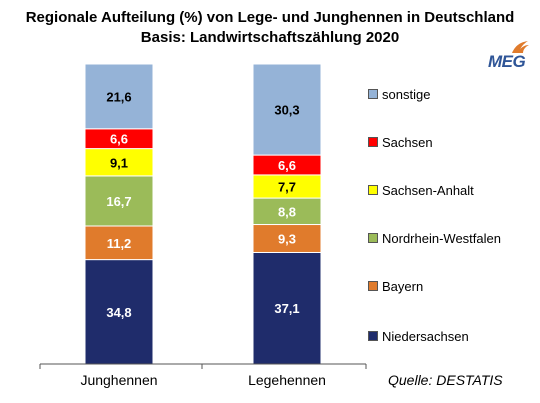 The height and width of the screenshot is (403, 540). I want to click on data-label: 16,7, so click(118, 201).